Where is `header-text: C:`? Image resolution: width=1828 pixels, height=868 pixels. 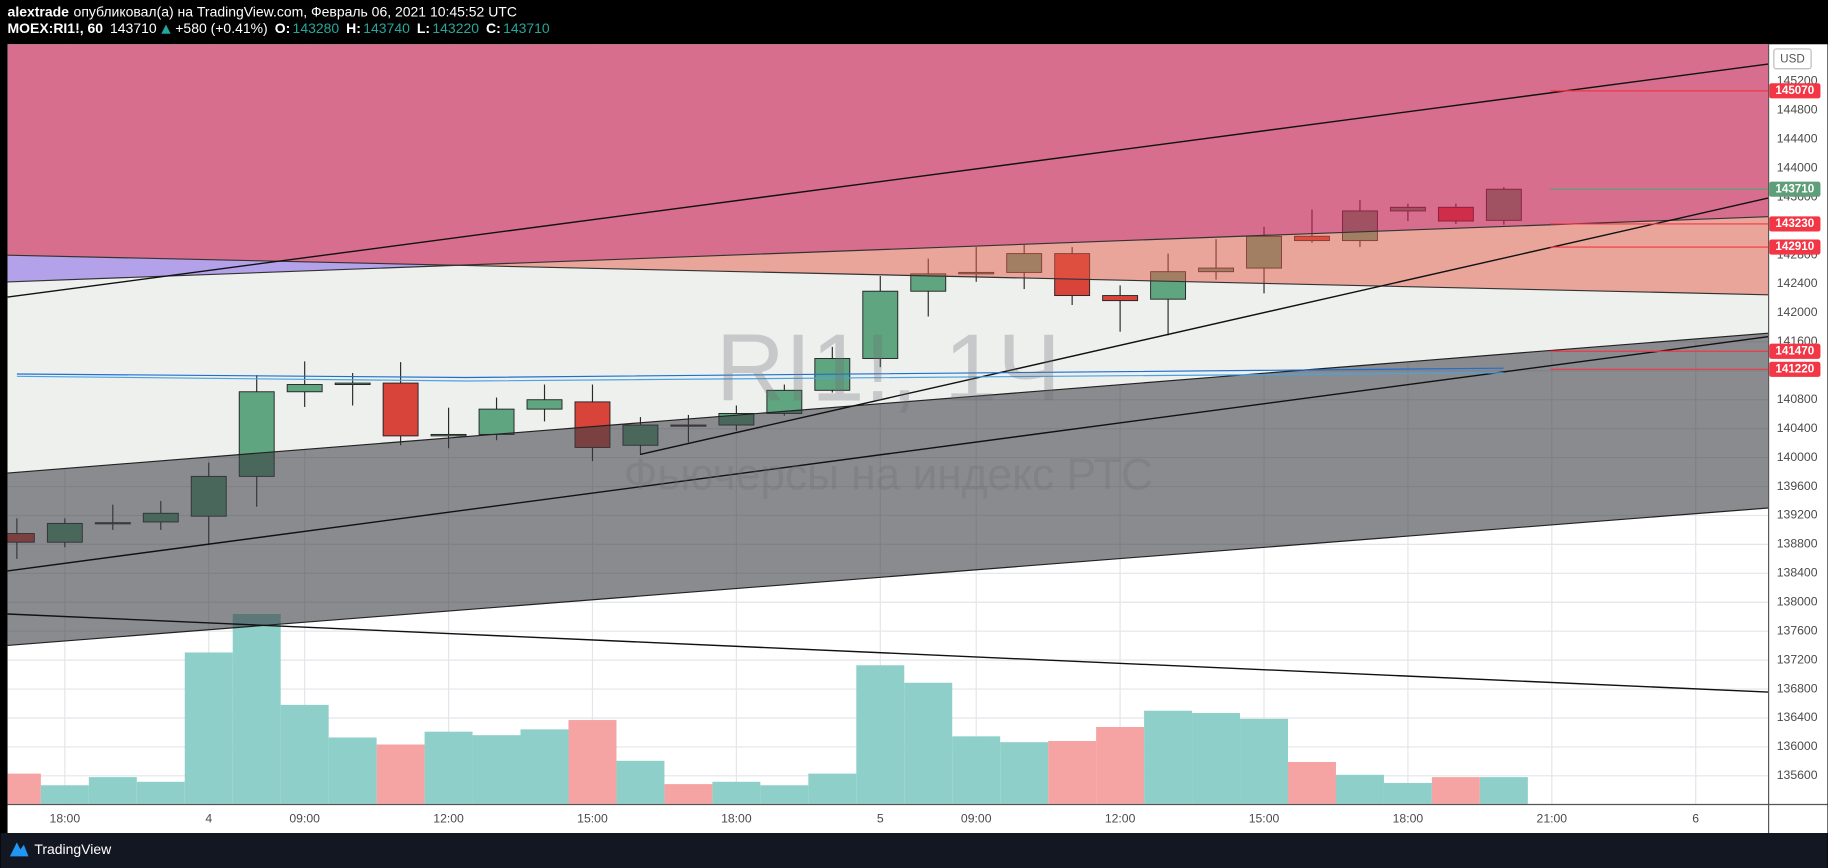
header-text: C: is located at coordinates (493, 28).